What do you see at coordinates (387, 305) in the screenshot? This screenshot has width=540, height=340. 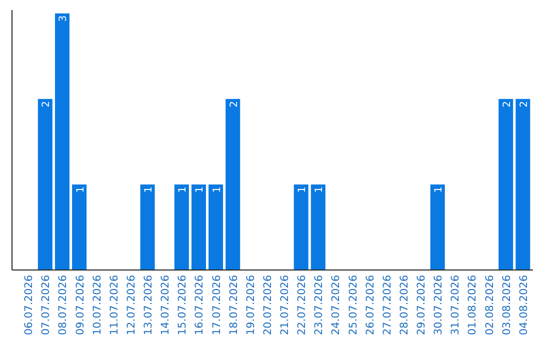 I see `x-tick-label: 27.07.2026` at bounding box center [387, 305].